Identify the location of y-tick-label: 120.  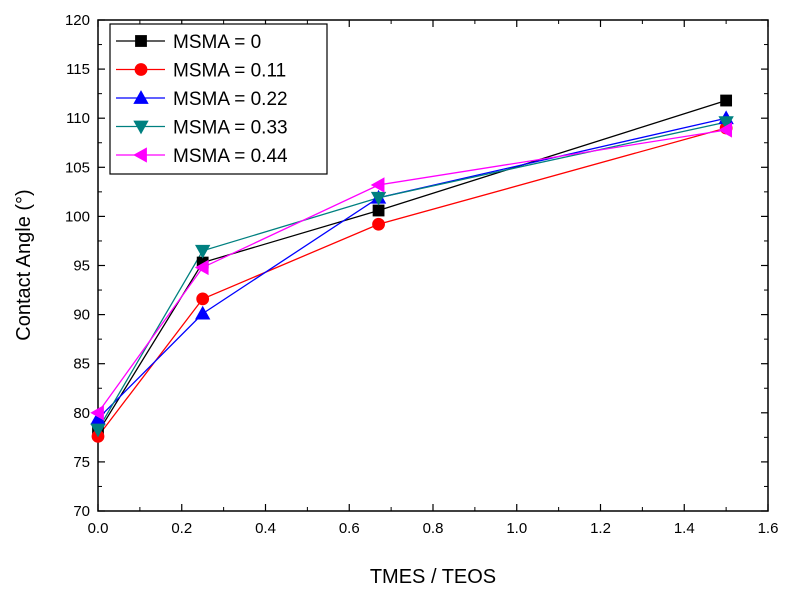
(77, 20).